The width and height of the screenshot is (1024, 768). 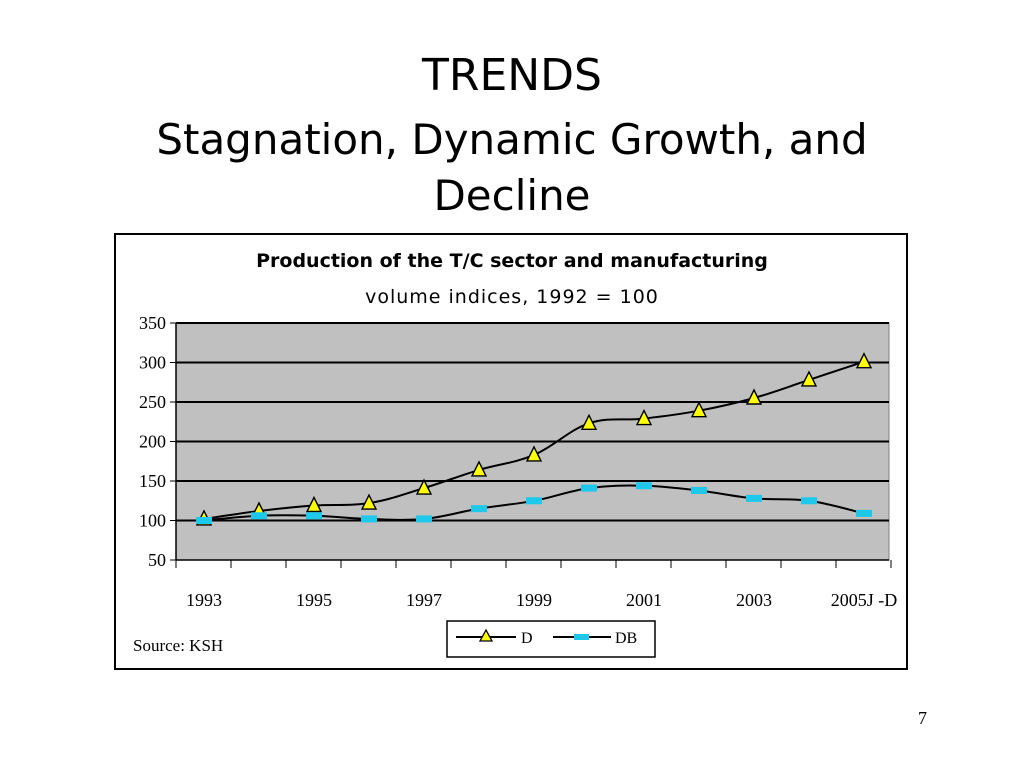 I want to click on x-tick-label: 2003, so click(x=754, y=600).